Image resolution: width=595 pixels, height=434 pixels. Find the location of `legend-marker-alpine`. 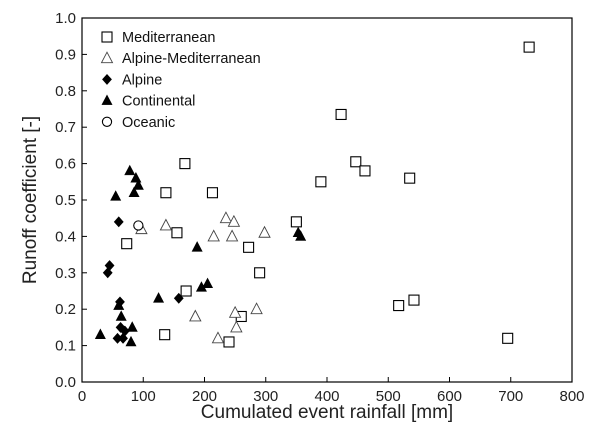

legend-marker-alpine is located at coordinates (107, 79).